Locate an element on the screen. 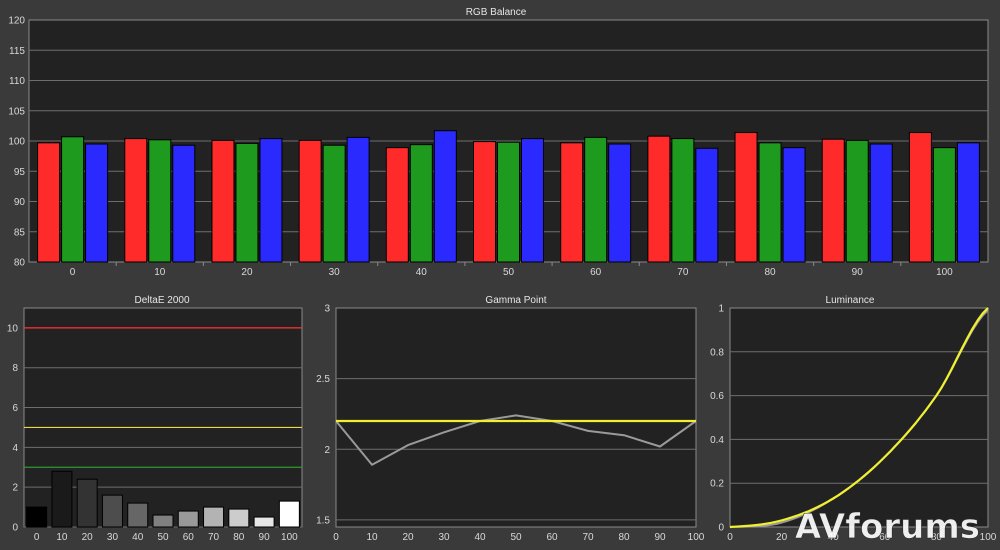 The height and width of the screenshot is (550, 1000). lum-target-line is located at coordinates (859, 418).